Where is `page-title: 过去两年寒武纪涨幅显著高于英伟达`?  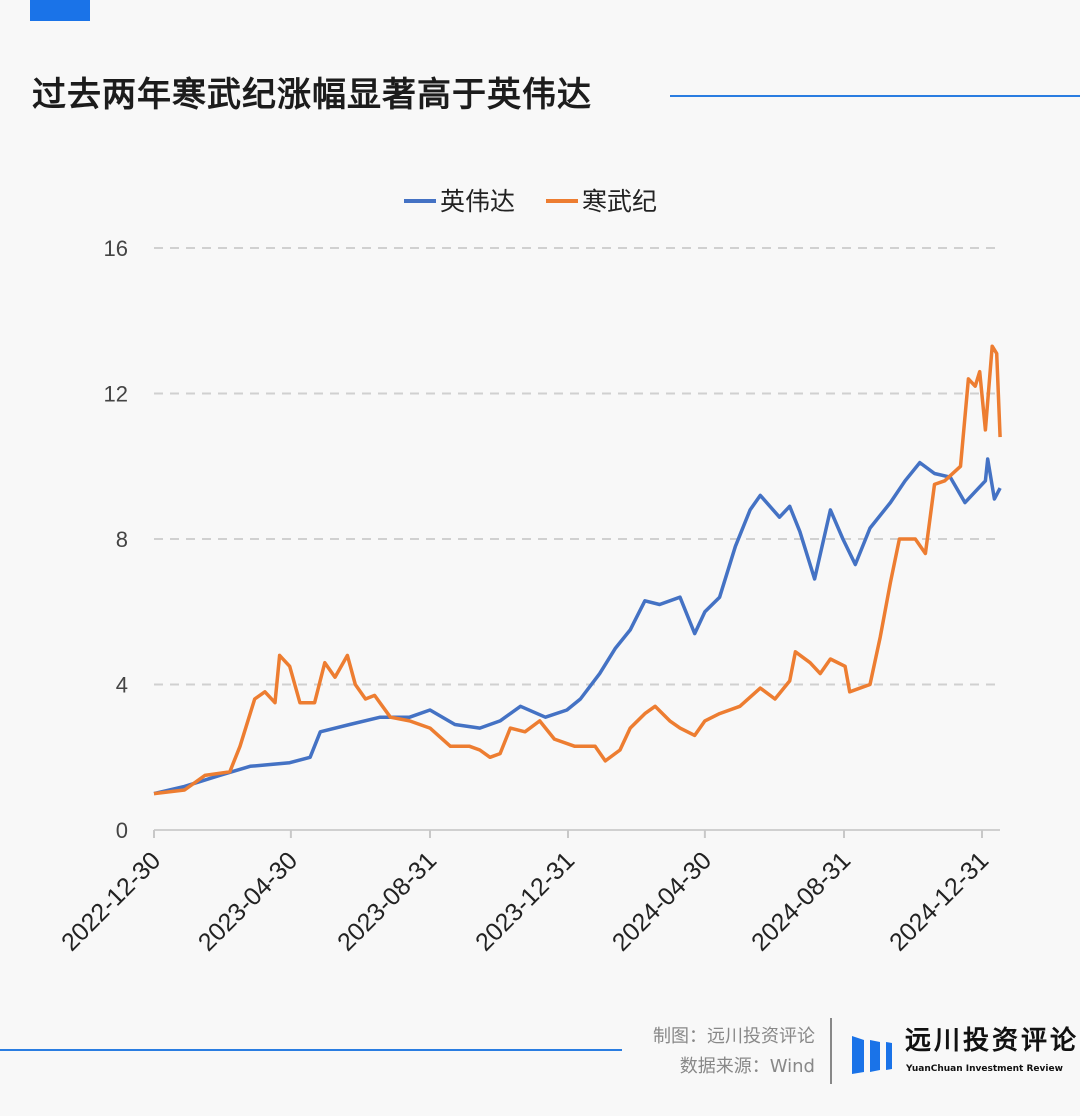
page-title: 过去两年寒武纪涨幅显著高于英伟达 is located at coordinates (312, 95).